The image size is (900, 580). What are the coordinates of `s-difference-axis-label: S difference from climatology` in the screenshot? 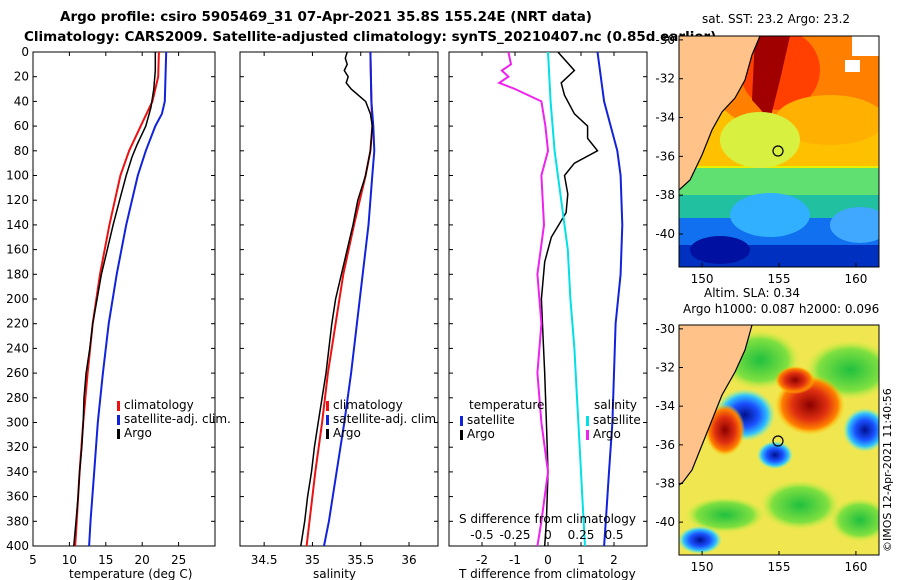 It's located at (547, 519).